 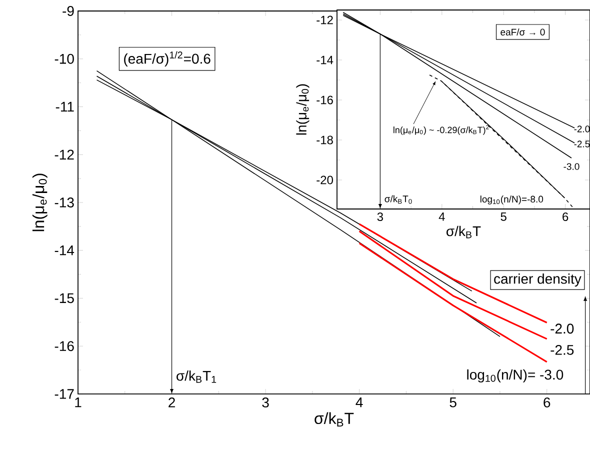 I want to click on x-tick-label: 1, so click(x=78, y=403).